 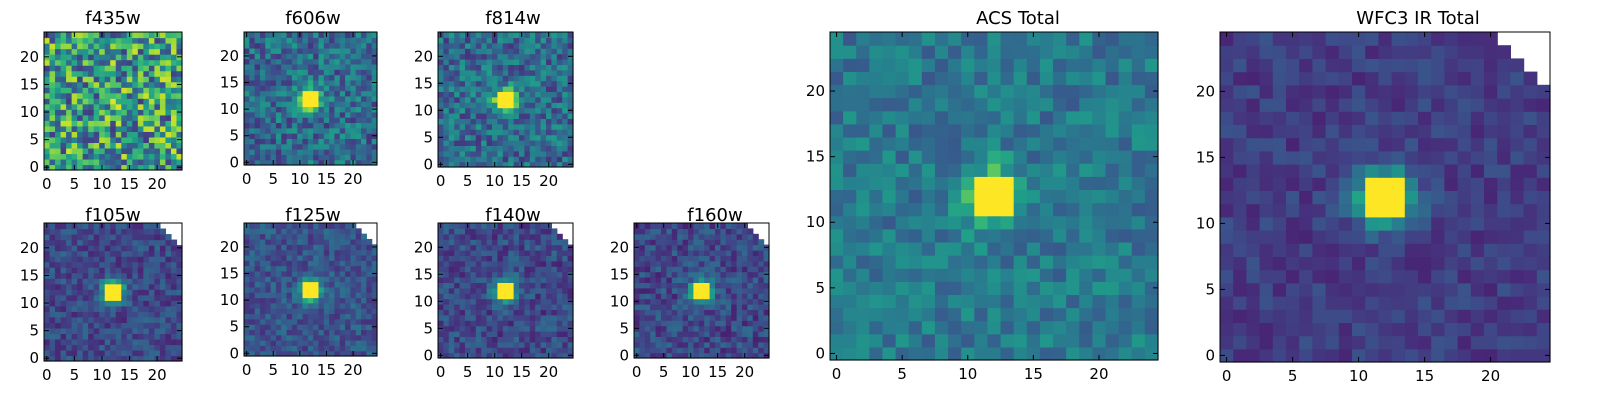 I want to click on y-tick-label: 20, so click(x=423, y=247).